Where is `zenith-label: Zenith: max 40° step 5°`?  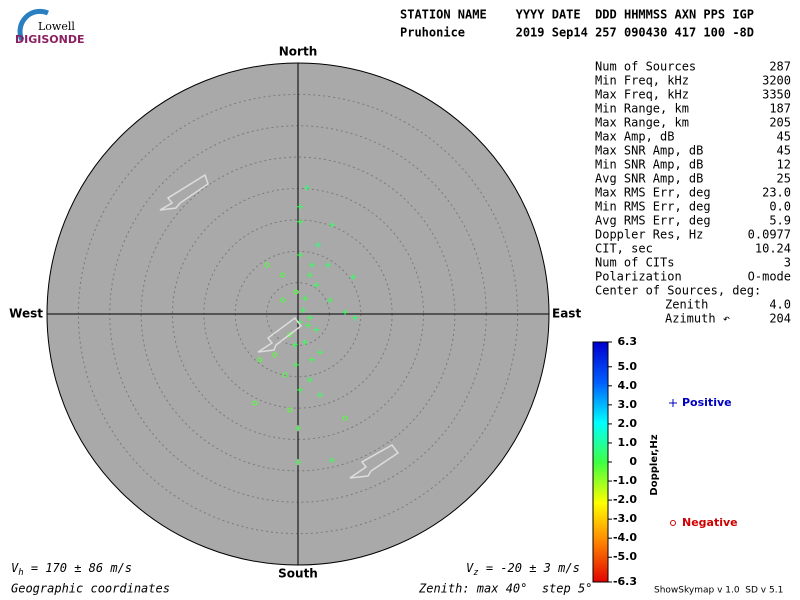 zenith-label: Zenith: max 40° step 5° is located at coordinates (505, 589).